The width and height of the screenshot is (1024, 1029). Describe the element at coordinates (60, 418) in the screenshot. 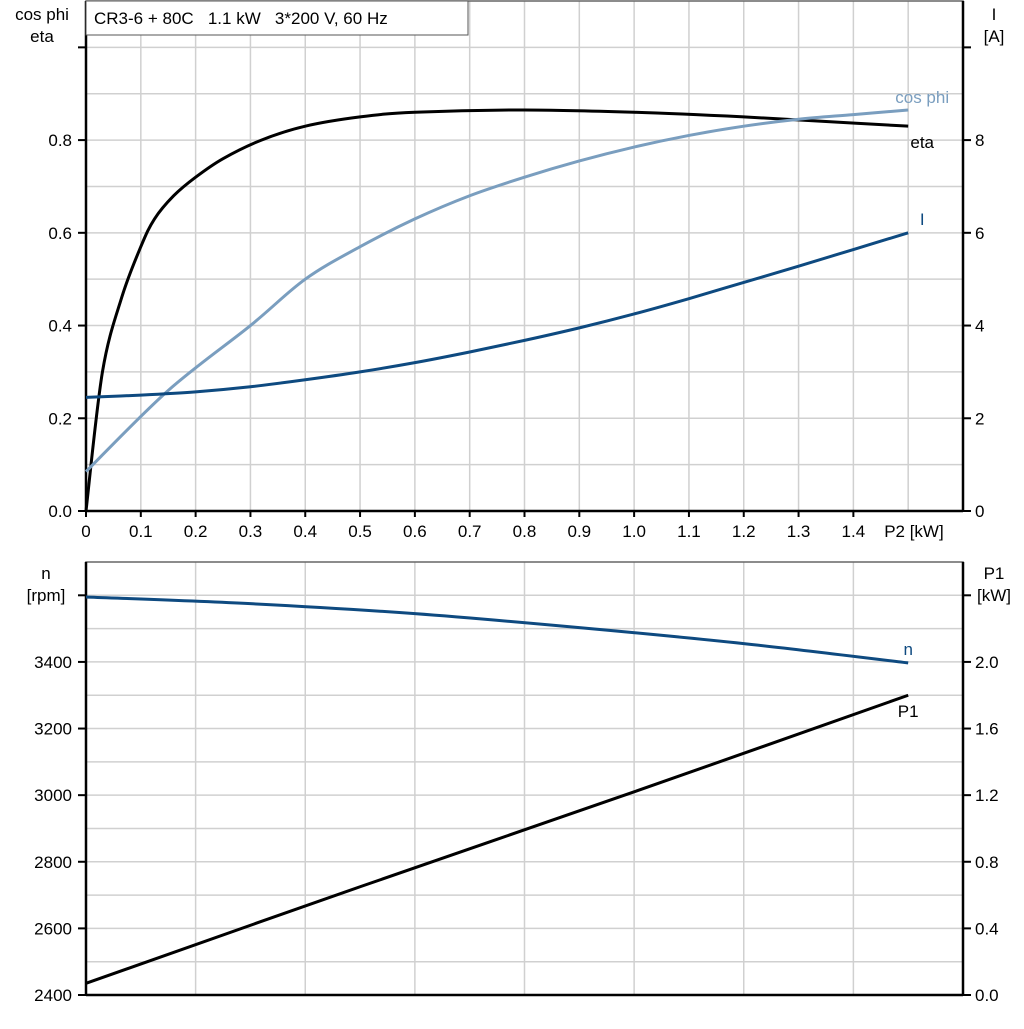

I see `y-tick-label-left: 0.2` at that location.